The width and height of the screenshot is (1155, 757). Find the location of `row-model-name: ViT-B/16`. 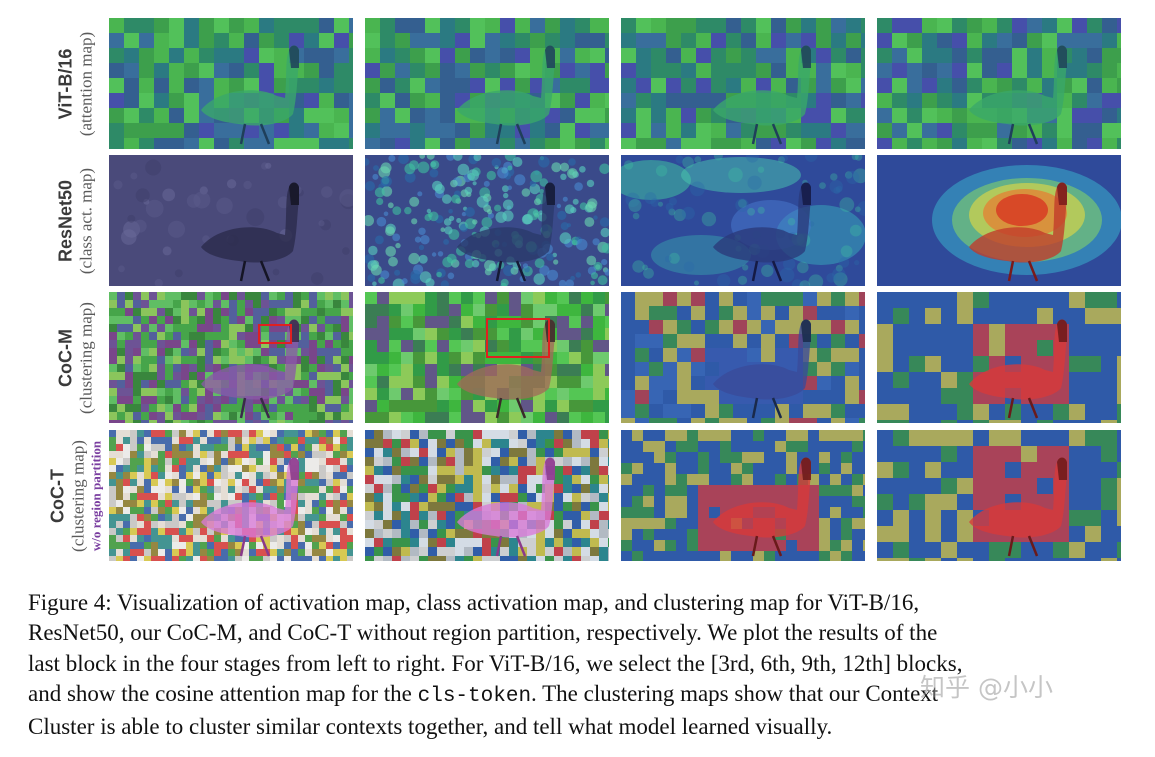

row-model-name: ViT-B/16 is located at coordinates (65, 83).